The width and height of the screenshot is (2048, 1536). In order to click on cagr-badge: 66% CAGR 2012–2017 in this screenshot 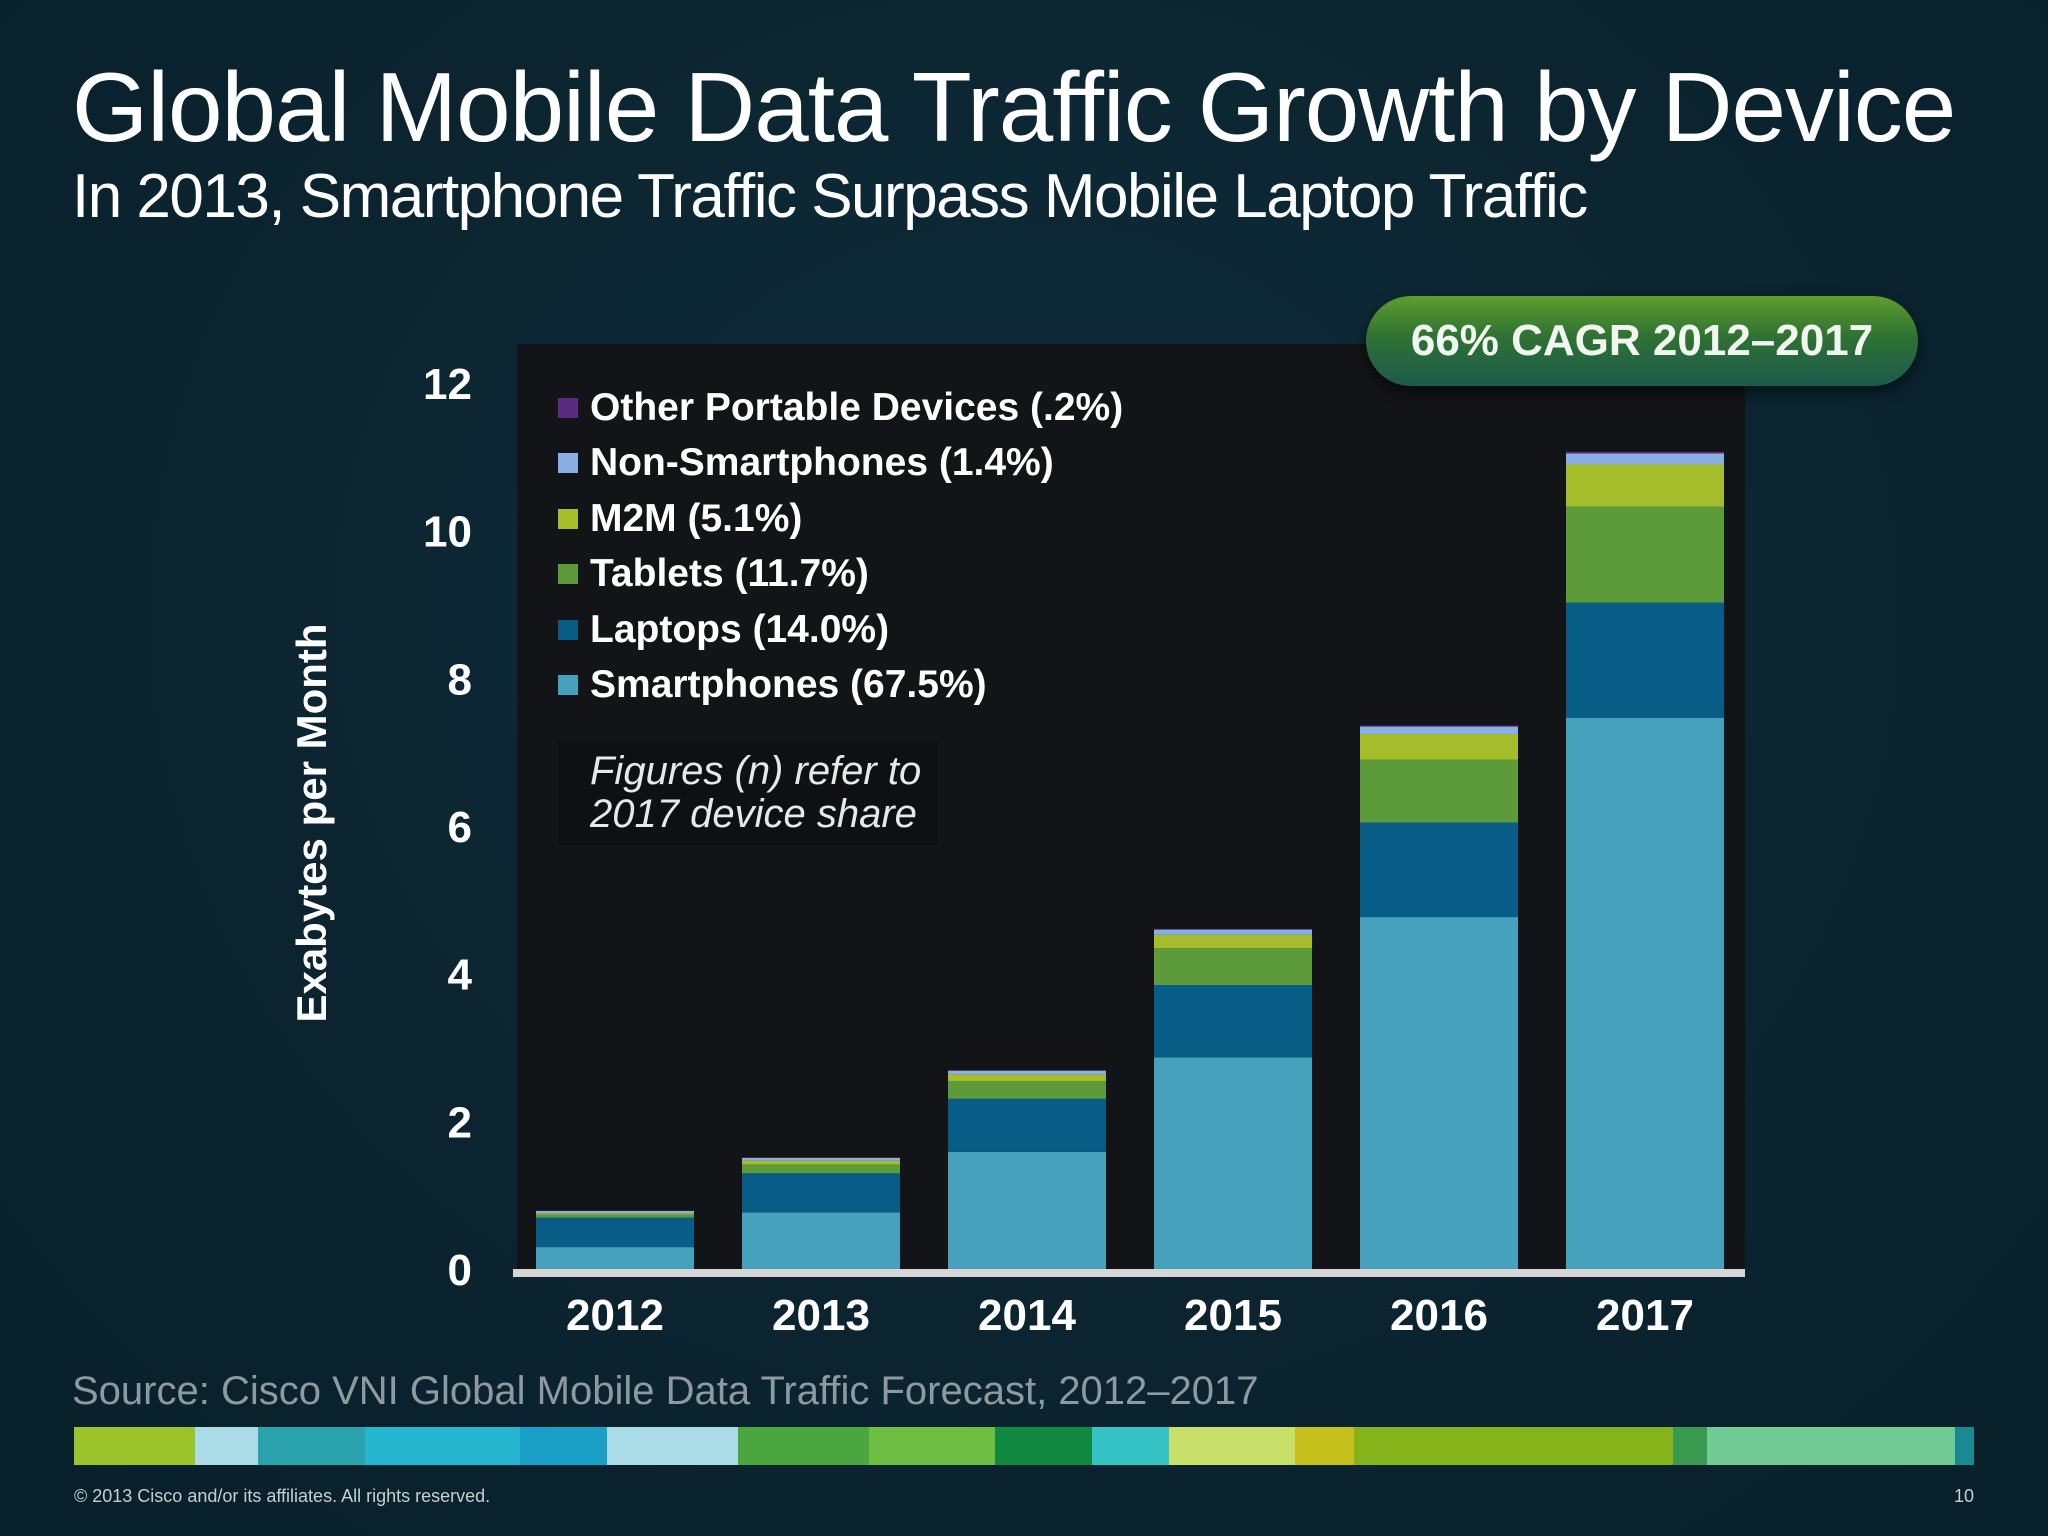, I will do `click(1642, 341)`.